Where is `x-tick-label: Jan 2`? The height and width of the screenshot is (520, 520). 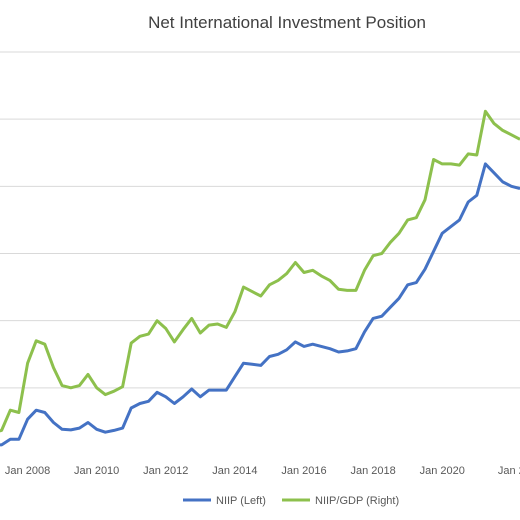 x-tick-label: Jan 2 is located at coordinates (509, 471).